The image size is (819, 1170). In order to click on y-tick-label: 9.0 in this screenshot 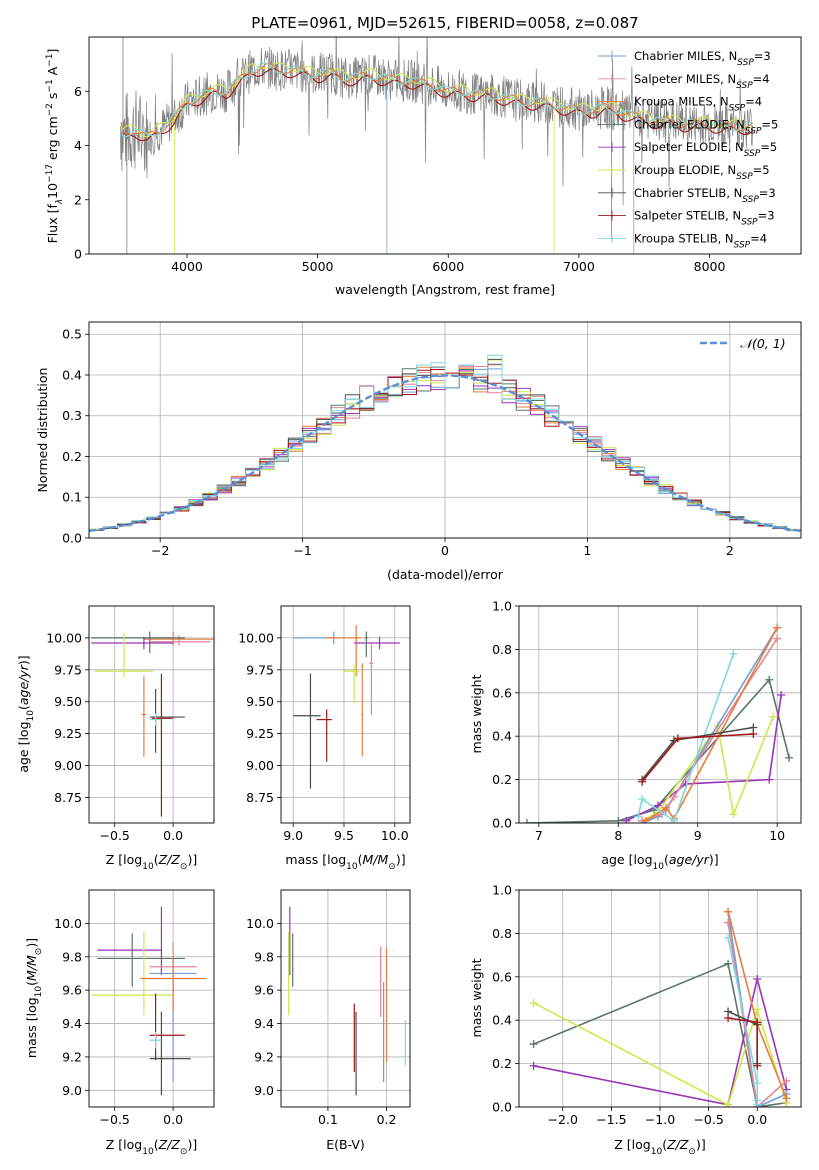, I will do `click(264, 1090)`.